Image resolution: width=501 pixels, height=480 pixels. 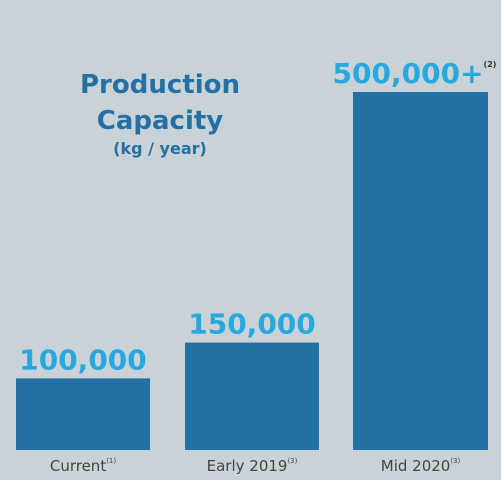 I want to click on chart-subtitle: (kg / year), so click(x=160, y=148).